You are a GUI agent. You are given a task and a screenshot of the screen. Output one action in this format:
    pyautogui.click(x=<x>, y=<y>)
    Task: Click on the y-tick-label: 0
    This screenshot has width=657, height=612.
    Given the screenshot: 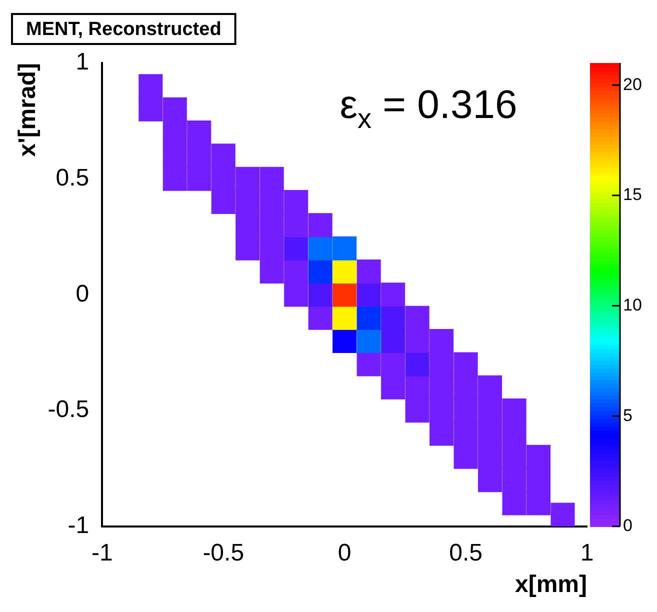 What is the action you would take?
    pyautogui.click(x=83, y=294)
    